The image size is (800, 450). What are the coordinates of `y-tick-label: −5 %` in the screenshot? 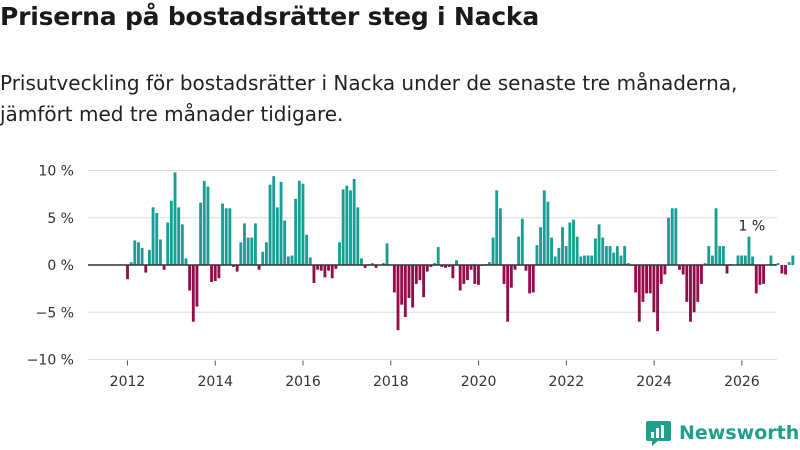 It's located at (55, 313).